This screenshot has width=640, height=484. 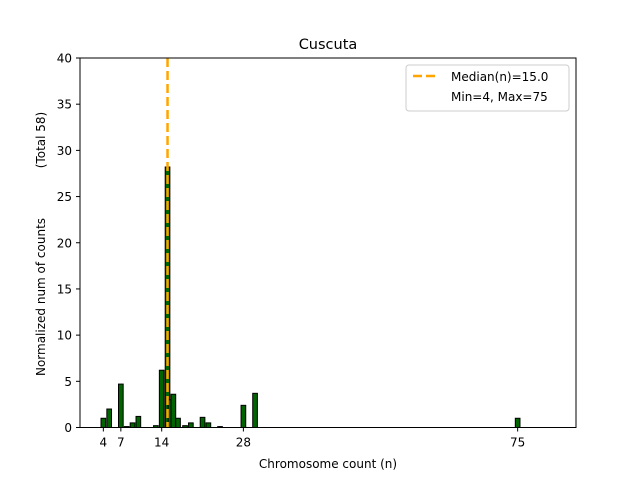 What do you see at coordinates (64, 59) in the screenshot?
I see `y-tick-label: 40` at bounding box center [64, 59].